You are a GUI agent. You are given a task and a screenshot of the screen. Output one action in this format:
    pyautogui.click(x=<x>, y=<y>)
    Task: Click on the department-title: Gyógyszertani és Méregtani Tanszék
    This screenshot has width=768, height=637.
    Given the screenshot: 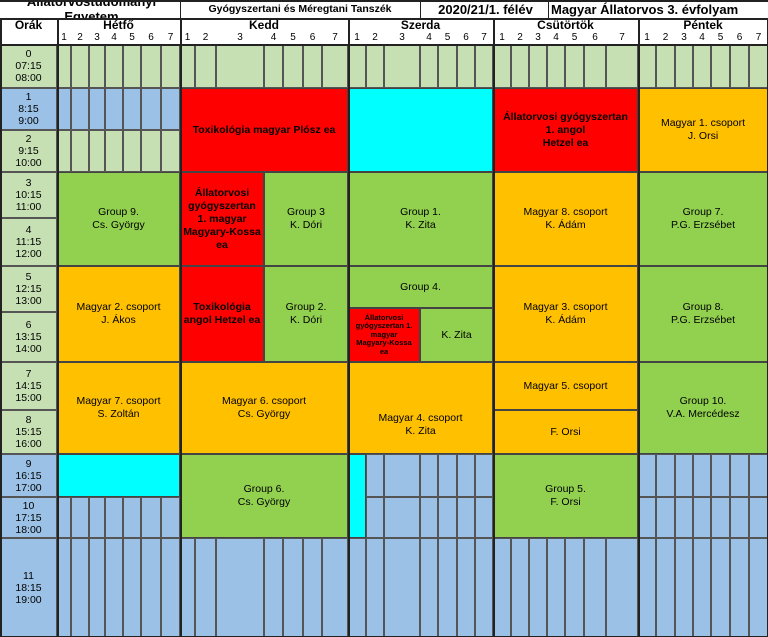 What is the action you would take?
    pyautogui.click(x=300, y=9)
    